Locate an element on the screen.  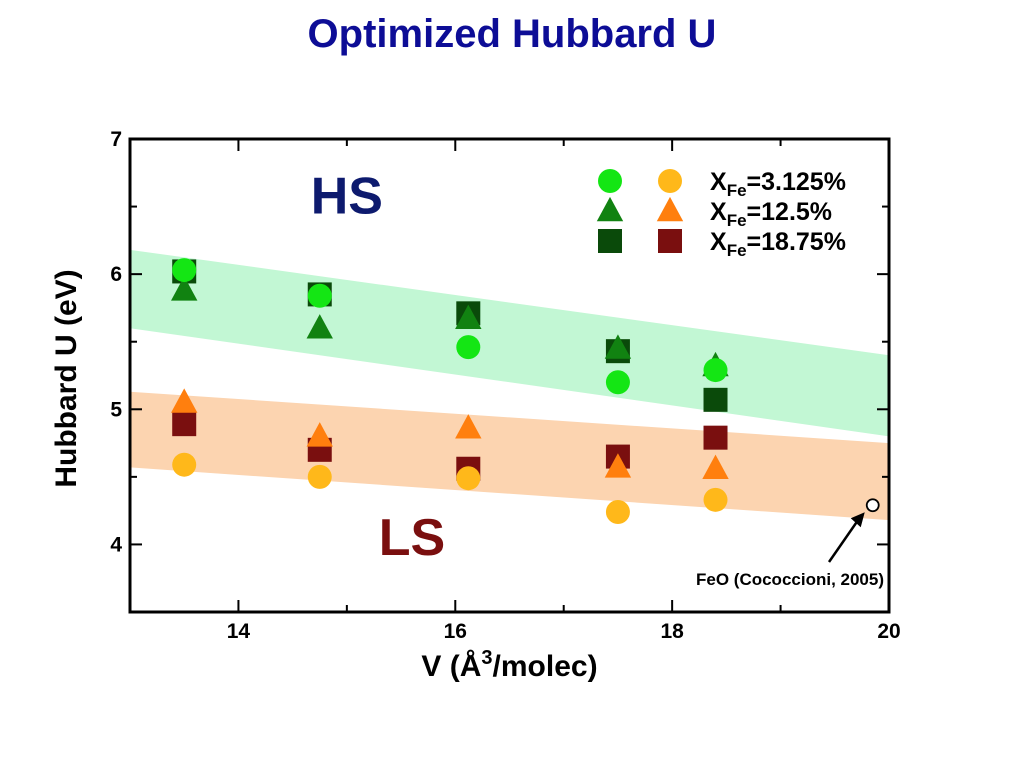
legend-label: XFe=3.125% is located at coordinates (778, 184).